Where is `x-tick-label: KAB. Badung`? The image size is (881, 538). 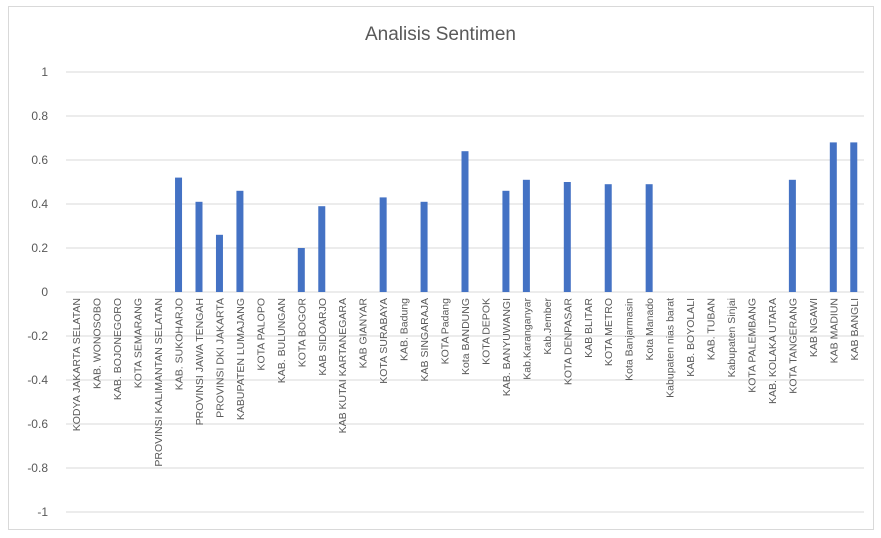 x-tick-label: KAB. Badung is located at coordinates (405, 329).